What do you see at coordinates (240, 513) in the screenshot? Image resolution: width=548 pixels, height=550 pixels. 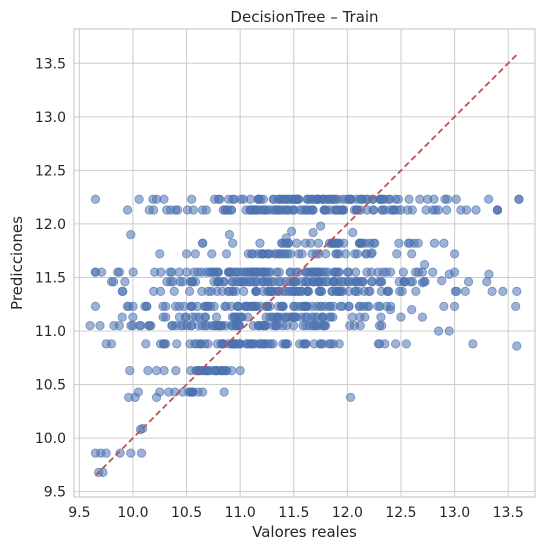 I see `x-tick-label: 11.0` at bounding box center [240, 513].